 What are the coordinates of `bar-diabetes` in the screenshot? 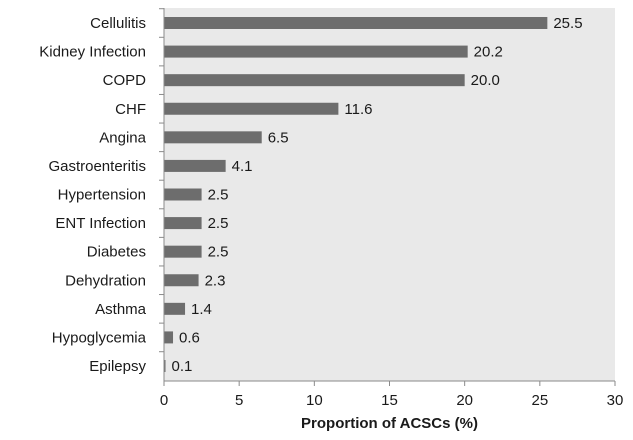 It's located at (183, 251).